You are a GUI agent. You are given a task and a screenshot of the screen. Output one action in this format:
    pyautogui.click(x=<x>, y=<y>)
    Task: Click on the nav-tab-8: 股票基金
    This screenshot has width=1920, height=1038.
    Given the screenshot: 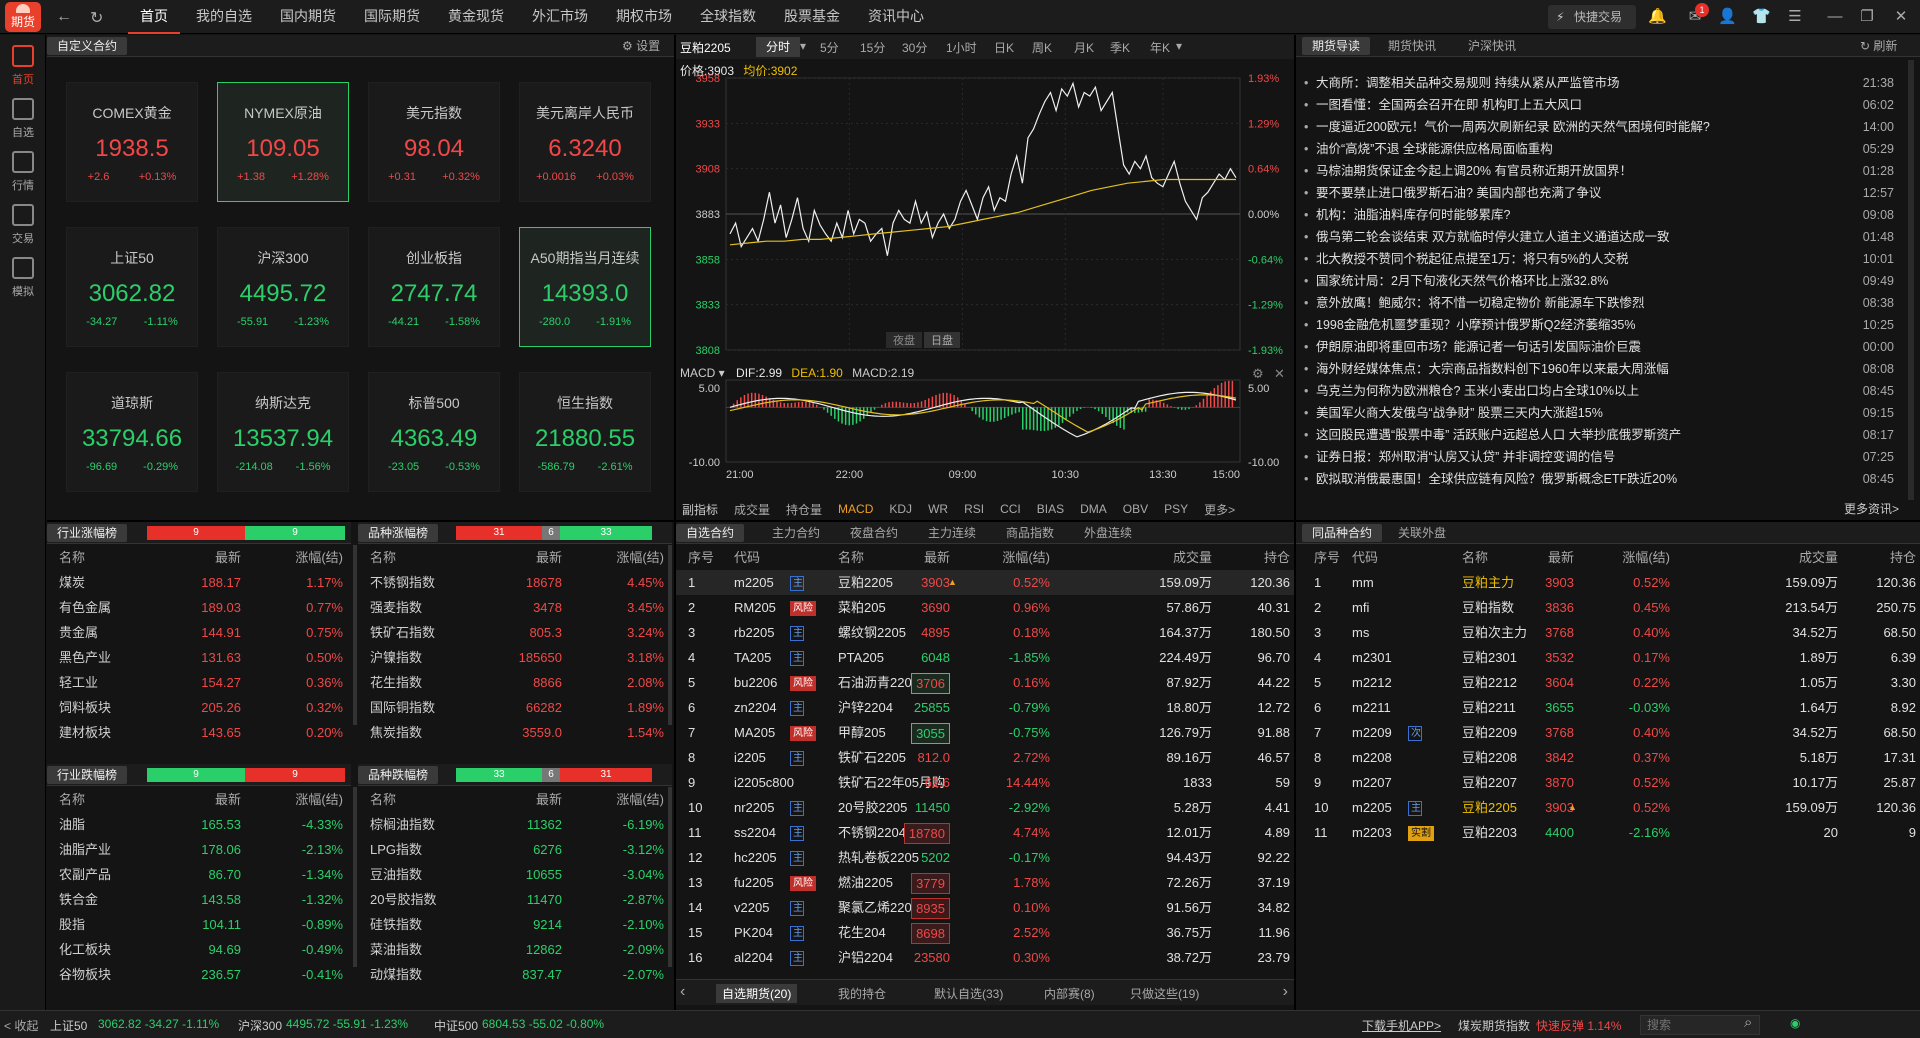 What is the action you would take?
    pyautogui.click(x=812, y=16)
    